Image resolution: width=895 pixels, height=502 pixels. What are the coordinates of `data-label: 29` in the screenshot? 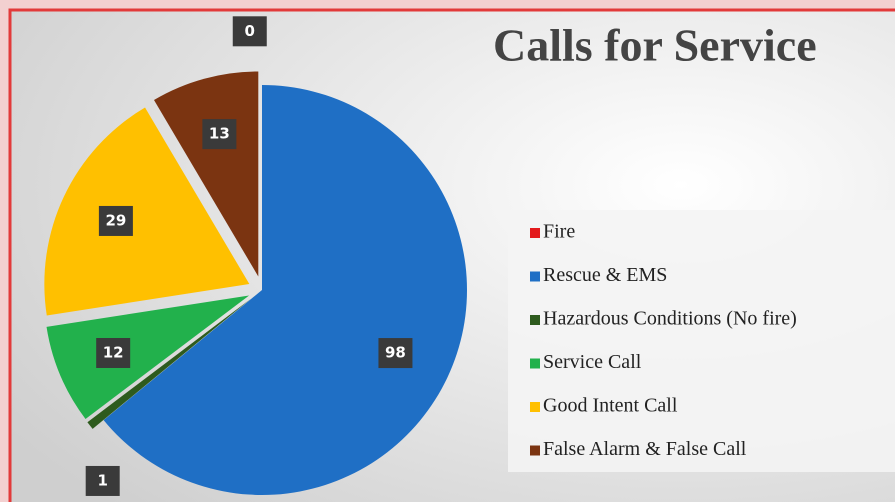 It's located at (115, 220).